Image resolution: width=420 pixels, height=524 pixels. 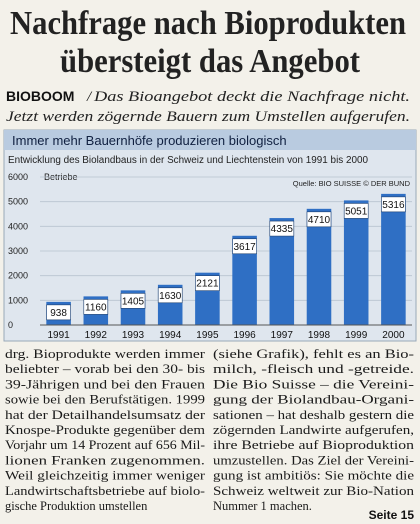 I want to click on y-tick-label: 6000, so click(x=18, y=177).